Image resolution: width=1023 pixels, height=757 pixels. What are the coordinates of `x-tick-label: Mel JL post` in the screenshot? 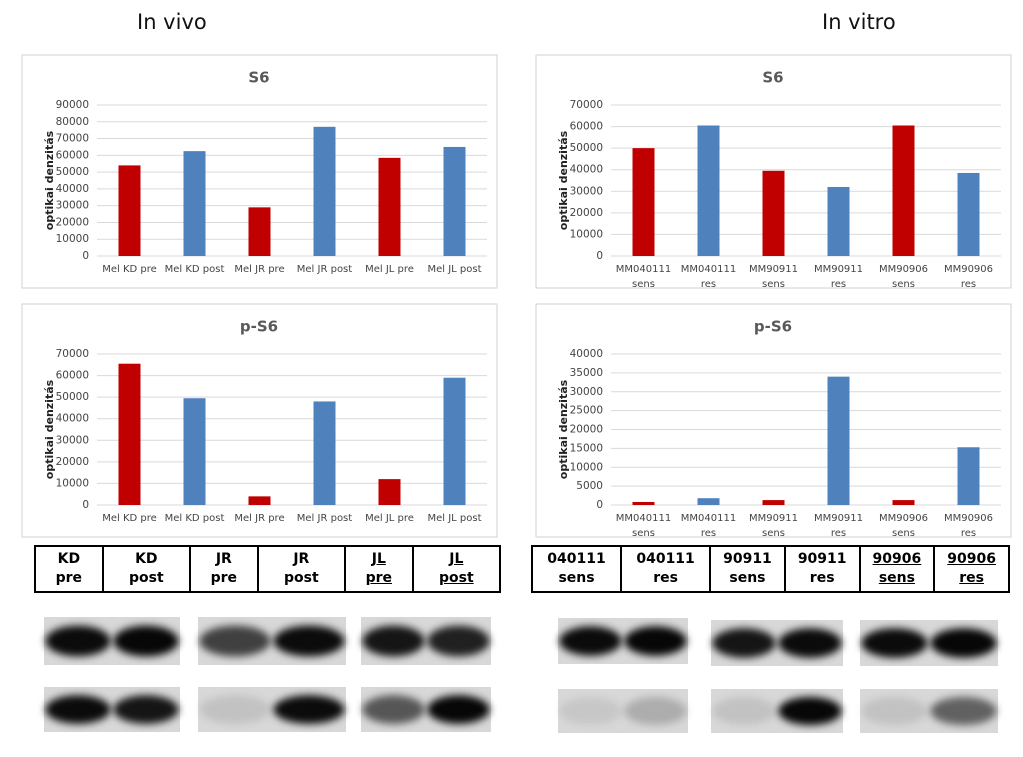 It's located at (454, 518).